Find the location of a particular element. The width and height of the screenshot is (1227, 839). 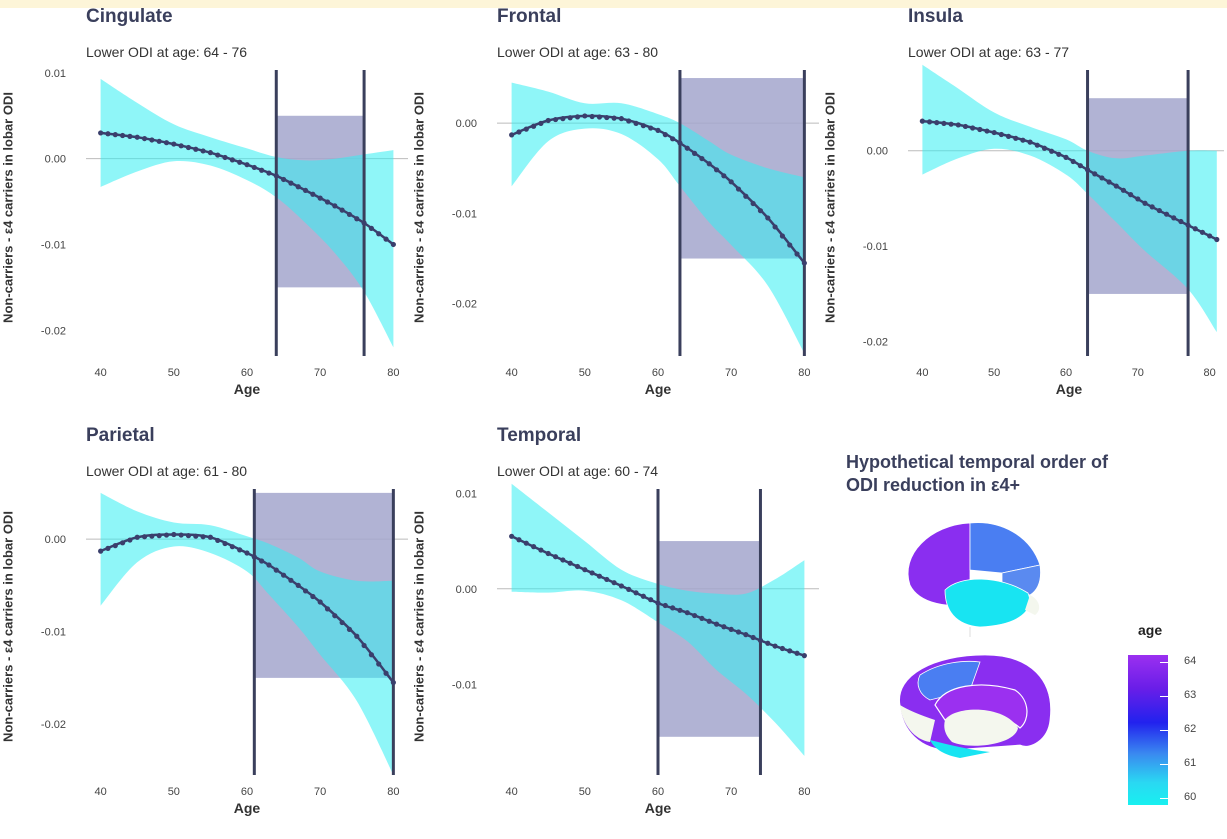

medial-front-pale-region is located at coordinates (917, 723).